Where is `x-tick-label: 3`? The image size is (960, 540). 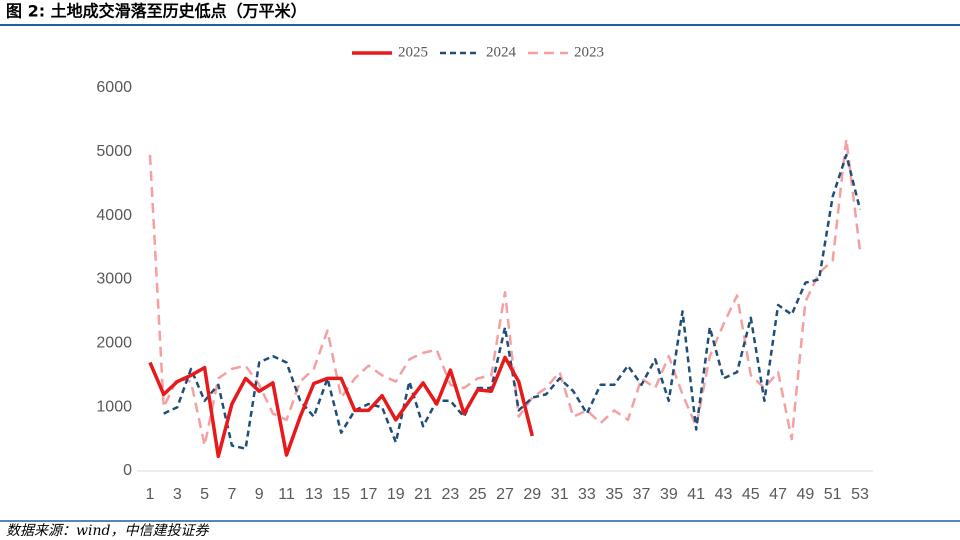
x-tick-label: 3 is located at coordinates (177, 494).